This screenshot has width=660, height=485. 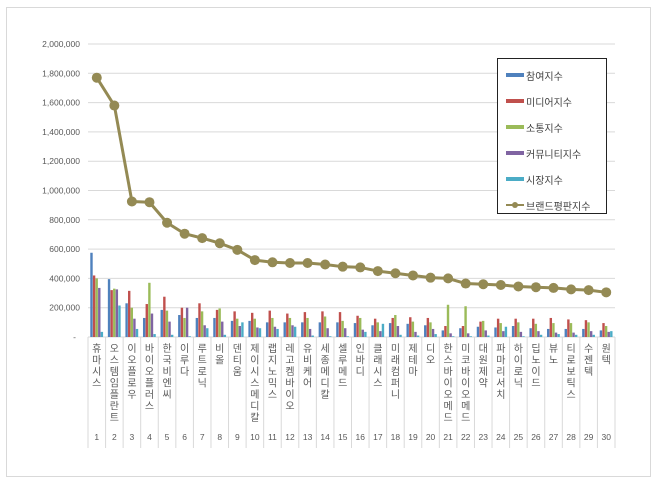 I want to click on legend-item-communication: 소통지수, so click(x=556, y=127).